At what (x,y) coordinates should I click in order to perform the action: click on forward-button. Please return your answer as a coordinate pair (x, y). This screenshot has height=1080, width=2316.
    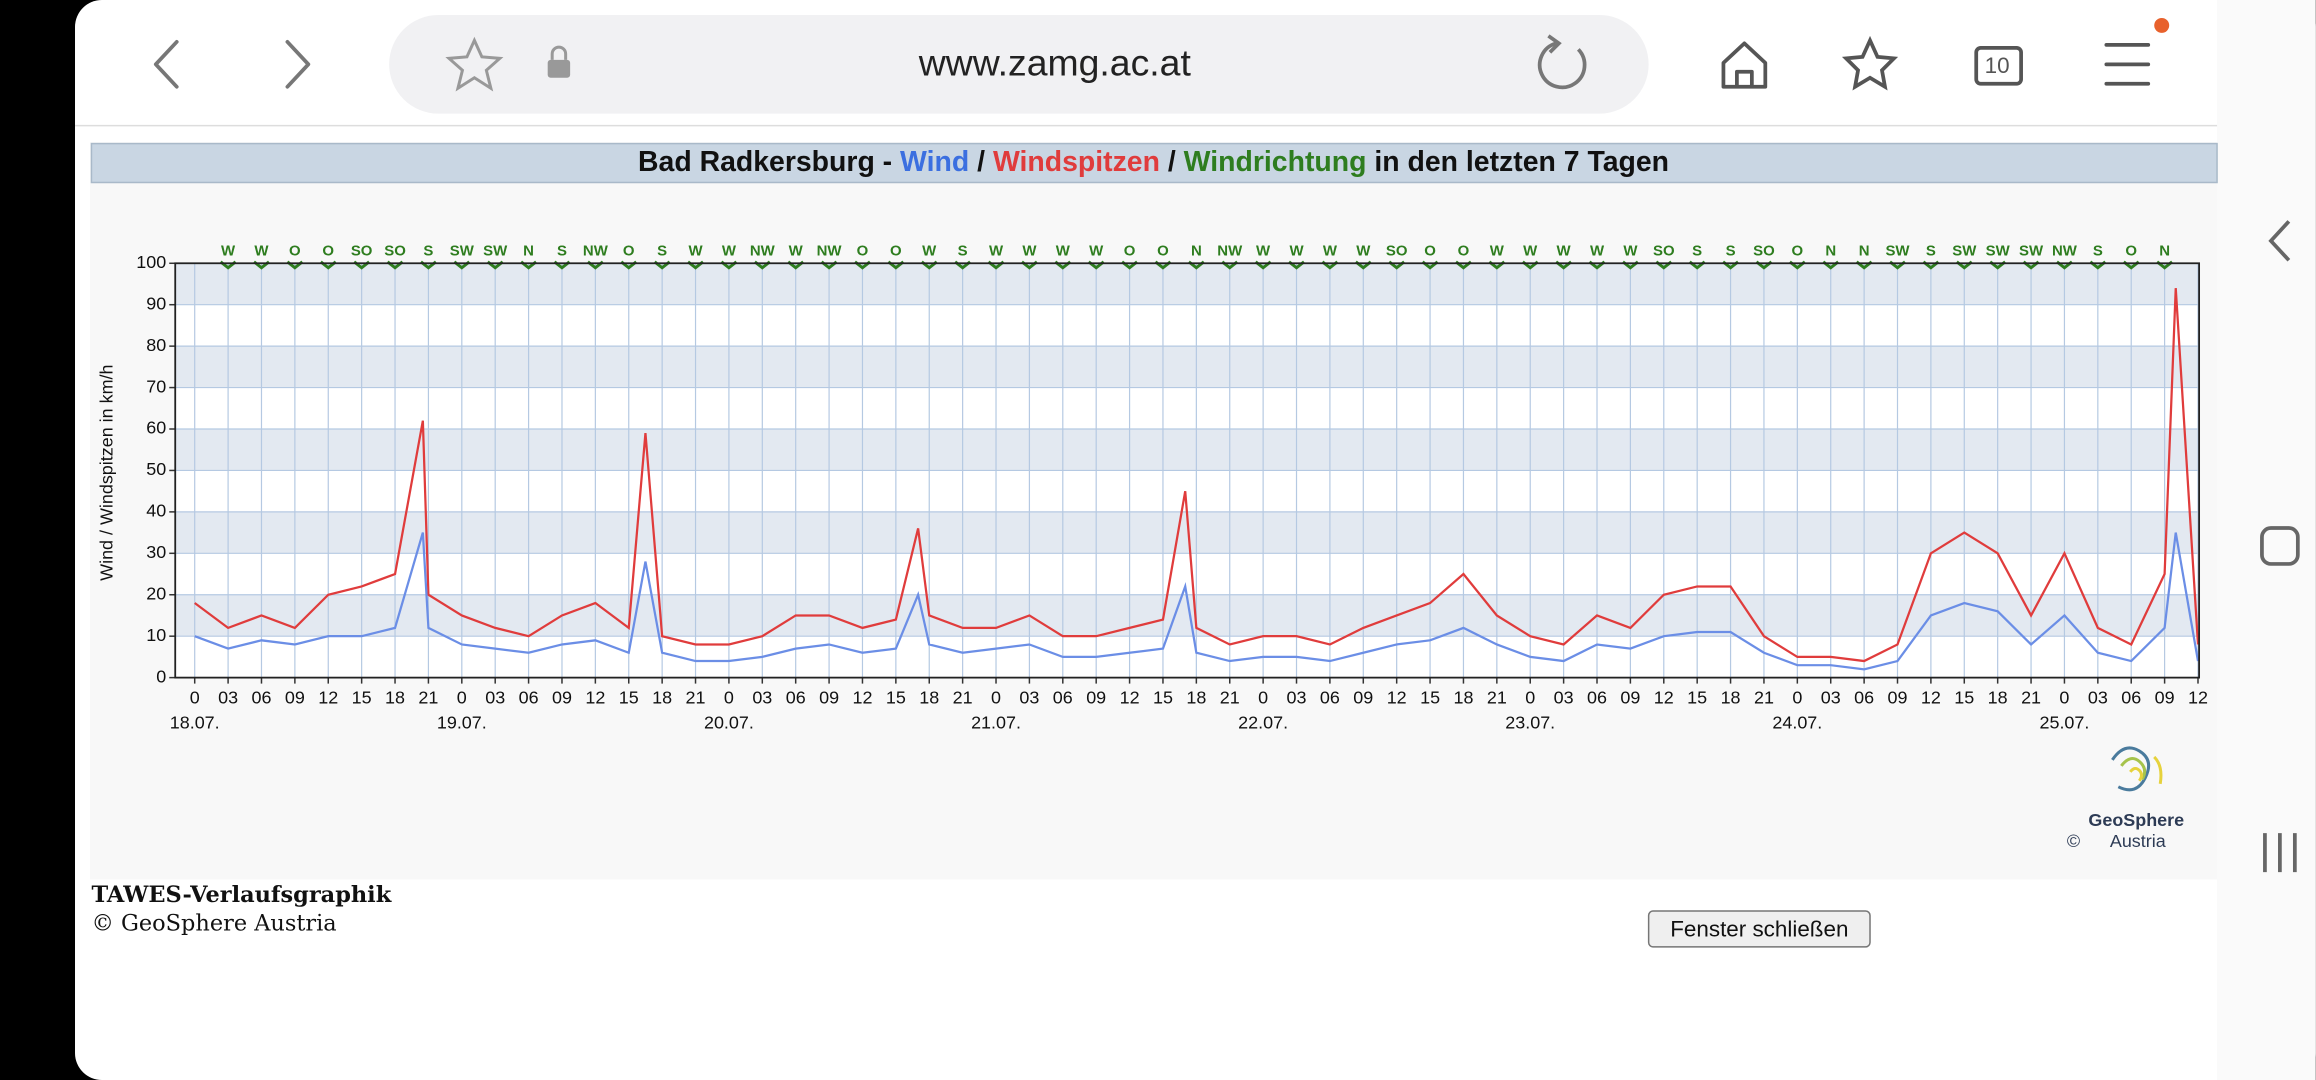
    Looking at the image, I should click on (298, 64).